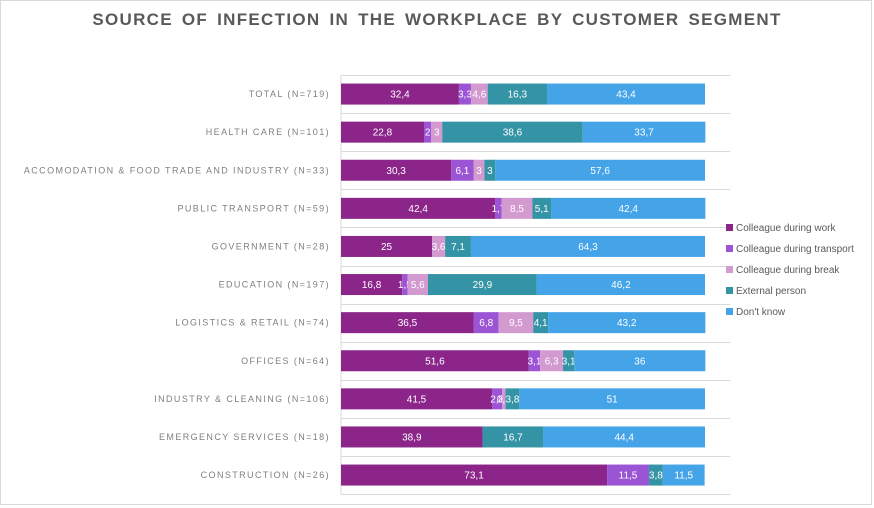 The height and width of the screenshot is (508, 874). I want to click on data-label: 5,6, so click(418, 285).